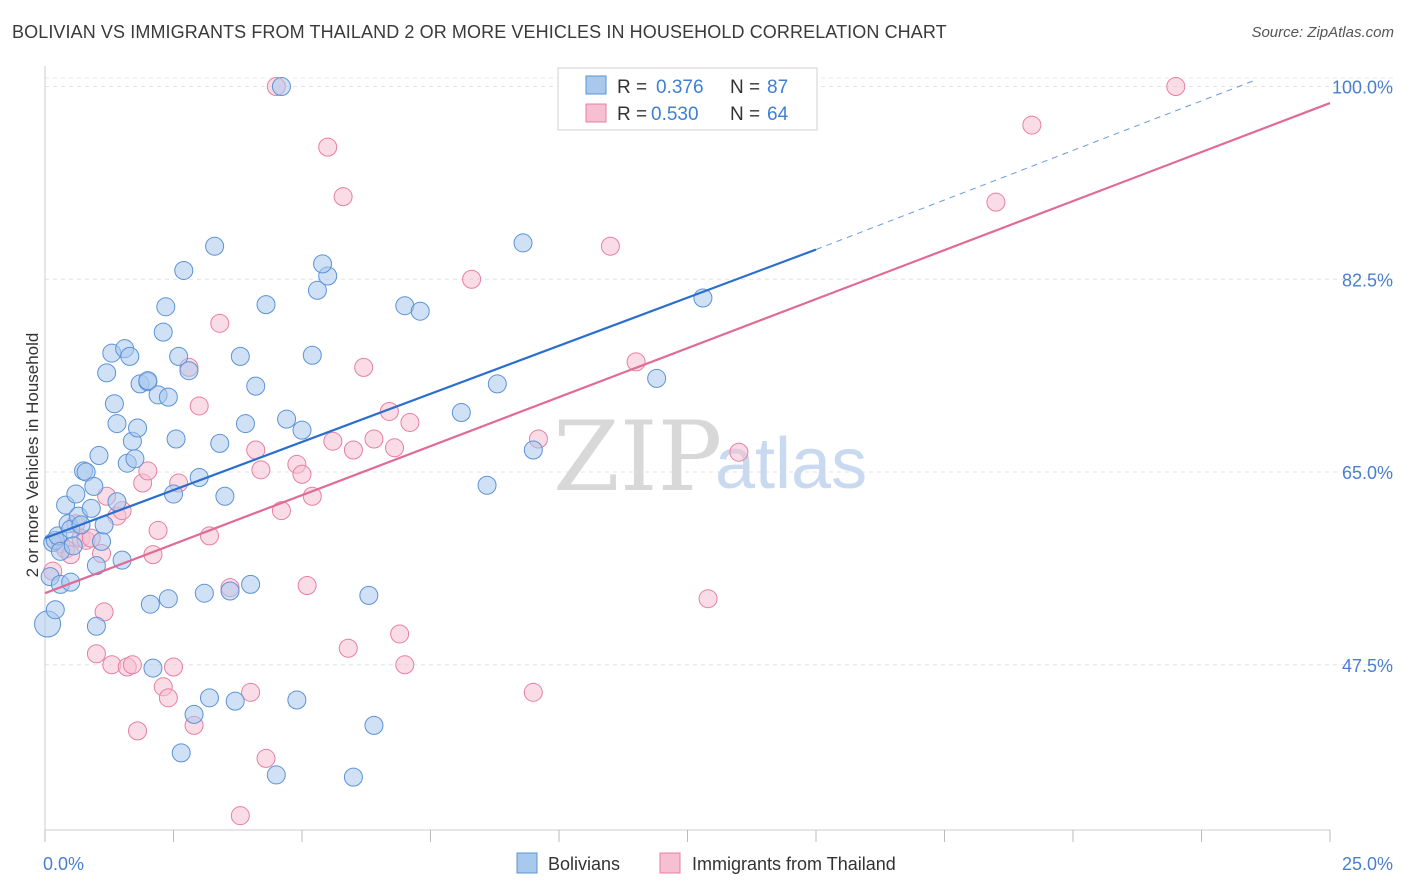 Image resolution: width=1406 pixels, height=892 pixels. Describe the element at coordinates (632, 87) in the screenshot. I see `legend-r-label-blue: R =` at that location.